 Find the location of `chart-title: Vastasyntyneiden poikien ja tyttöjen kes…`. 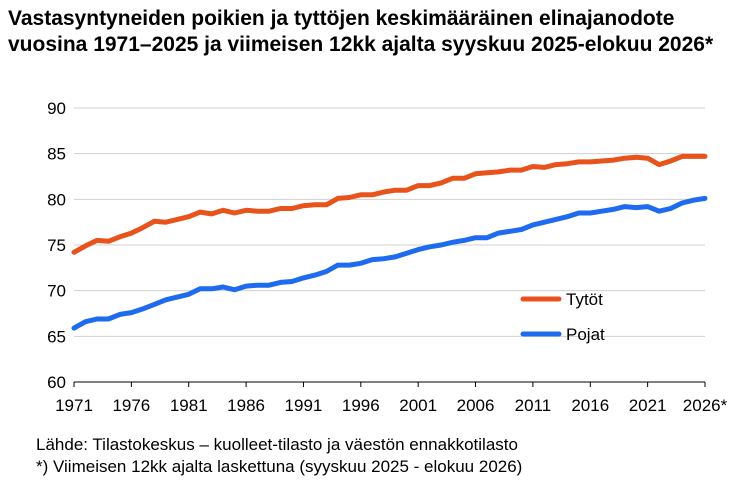

chart-title: Vastasyntyneiden poikien ja tyttöjen kes… is located at coordinates (361, 31).